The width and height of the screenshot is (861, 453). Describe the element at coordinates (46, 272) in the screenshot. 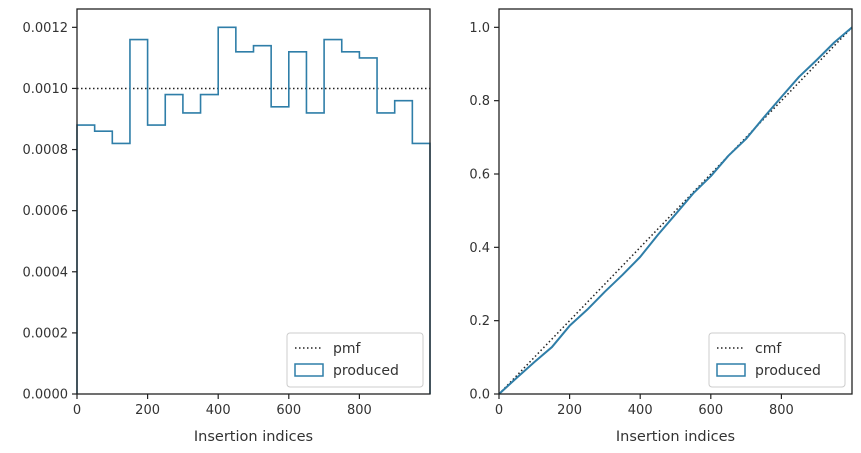

I see `y-tick-label: 0.0004` at that location.